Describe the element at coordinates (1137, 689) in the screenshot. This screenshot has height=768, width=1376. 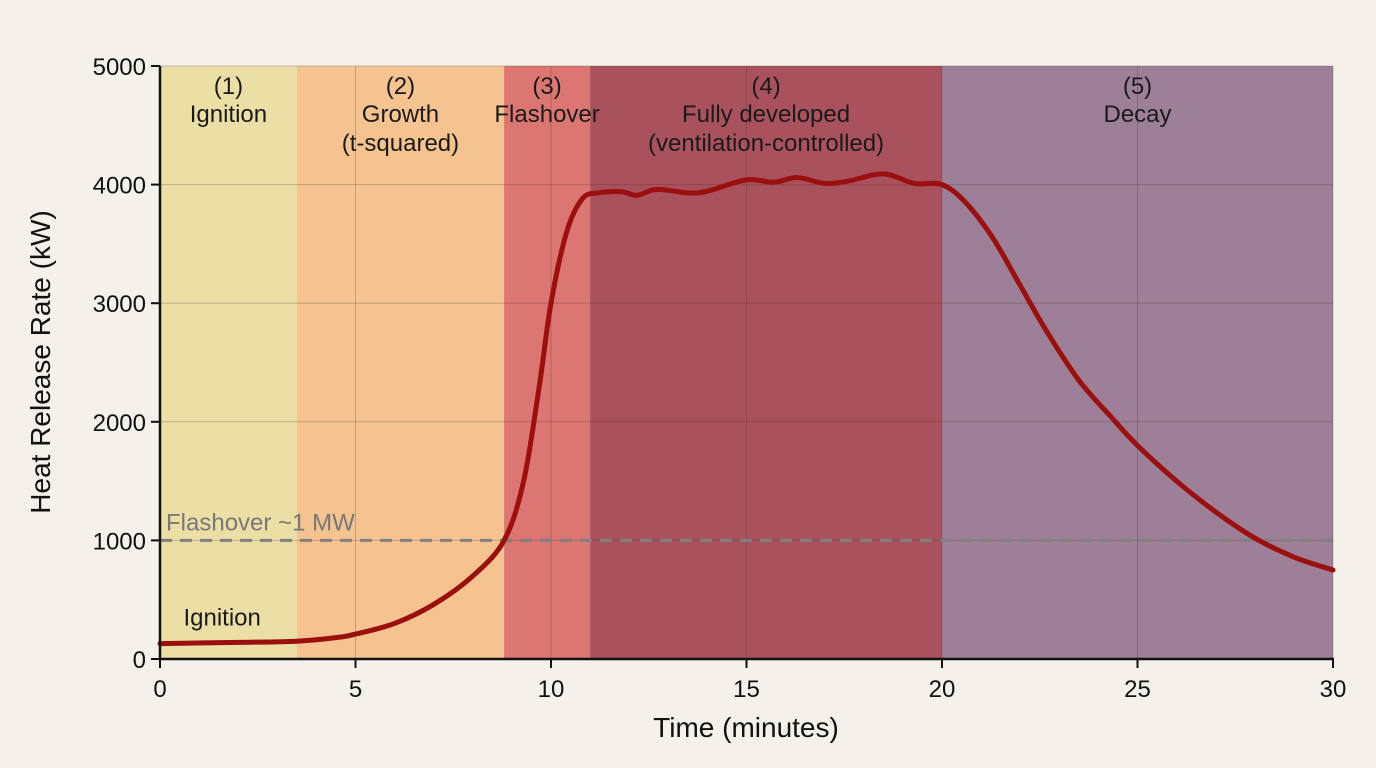
I see `x-tick-label: 25` at that location.